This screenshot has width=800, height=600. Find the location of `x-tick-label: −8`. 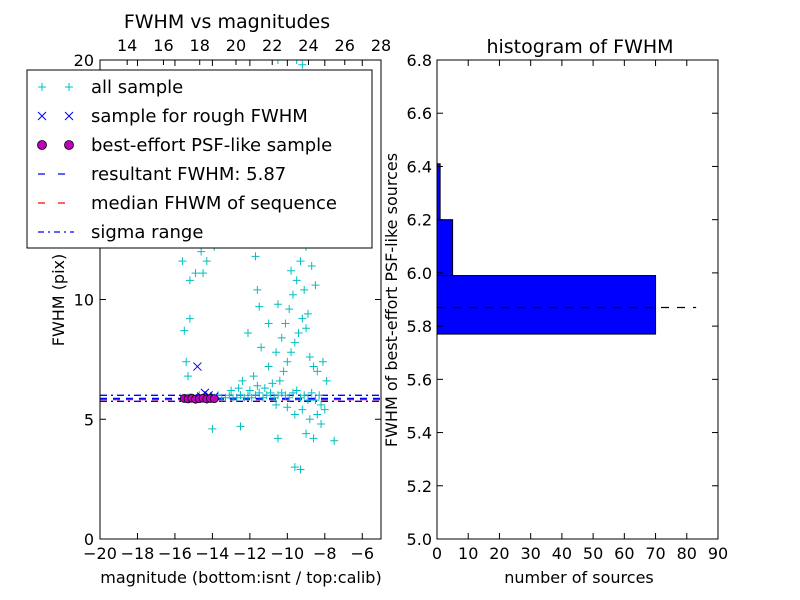

x-tick-label: −8 is located at coordinates (325, 553).